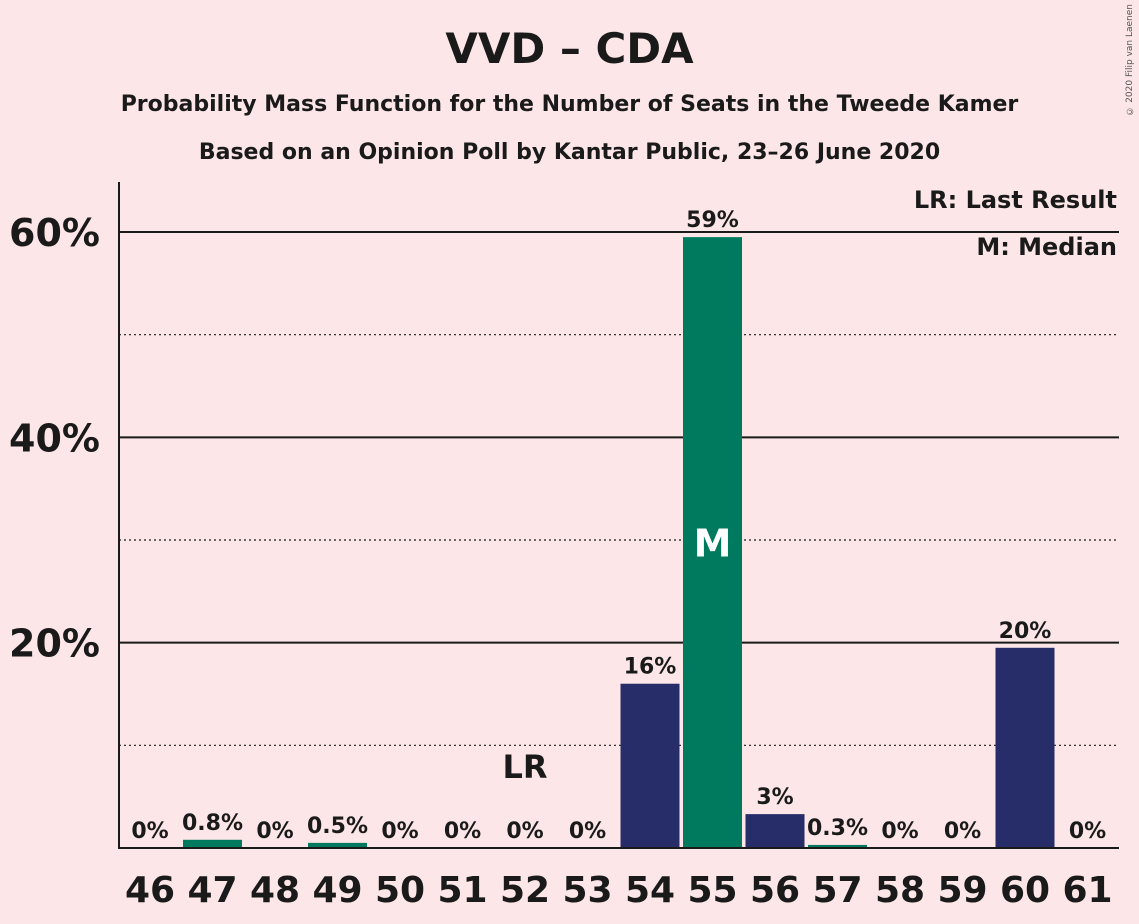 The image size is (1139, 924). What do you see at coordinates (775, 890) in the screenshot?
I see `x-tick-label: 56` at bounding box center [775, 890].